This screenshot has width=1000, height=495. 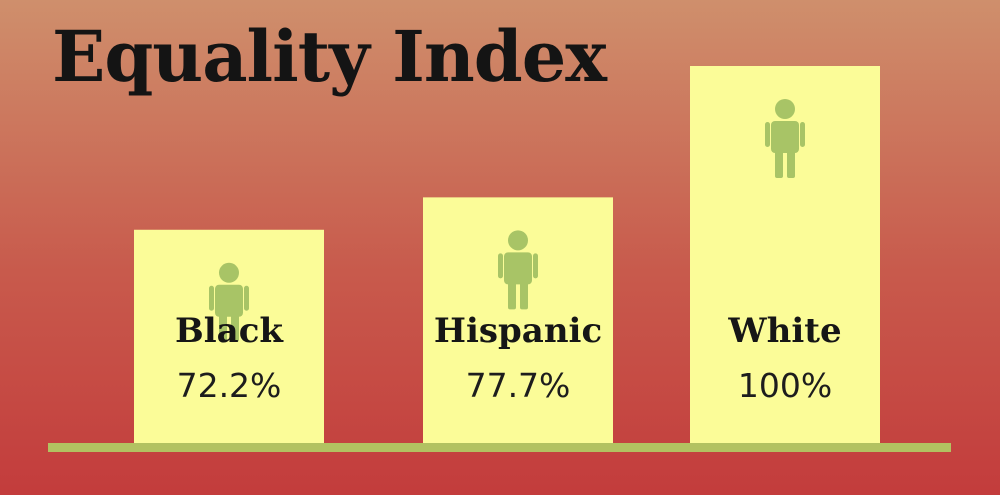 I want to click on category-label: White, so click(x=784, y=331).